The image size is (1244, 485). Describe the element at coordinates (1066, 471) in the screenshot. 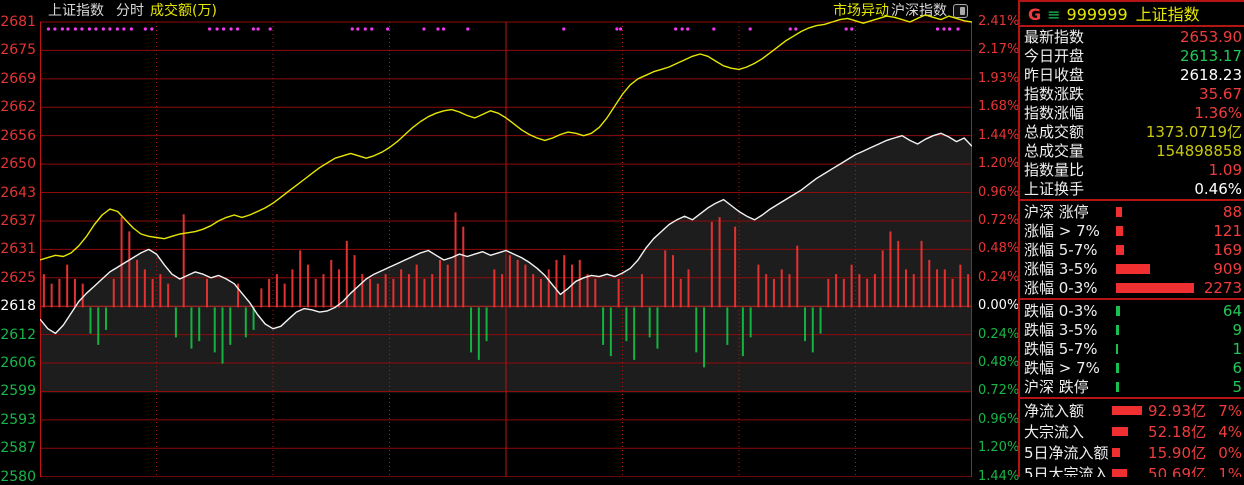

I see `flow-label: 5日大宗流入` at that location.